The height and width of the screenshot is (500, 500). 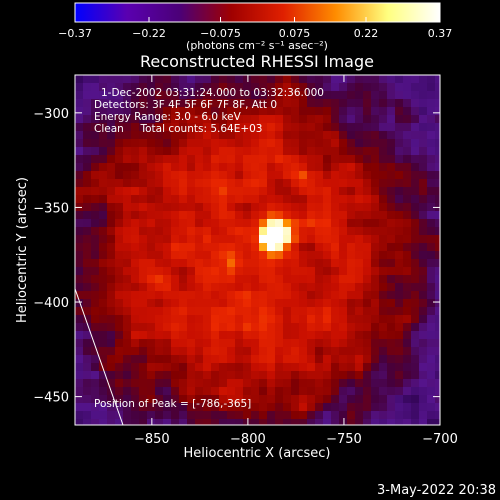 What do you see at coordinates (440, 33) in the screenshot?
I see `colorbar-tick-label: 0.37` at bounding box center [440, 33].